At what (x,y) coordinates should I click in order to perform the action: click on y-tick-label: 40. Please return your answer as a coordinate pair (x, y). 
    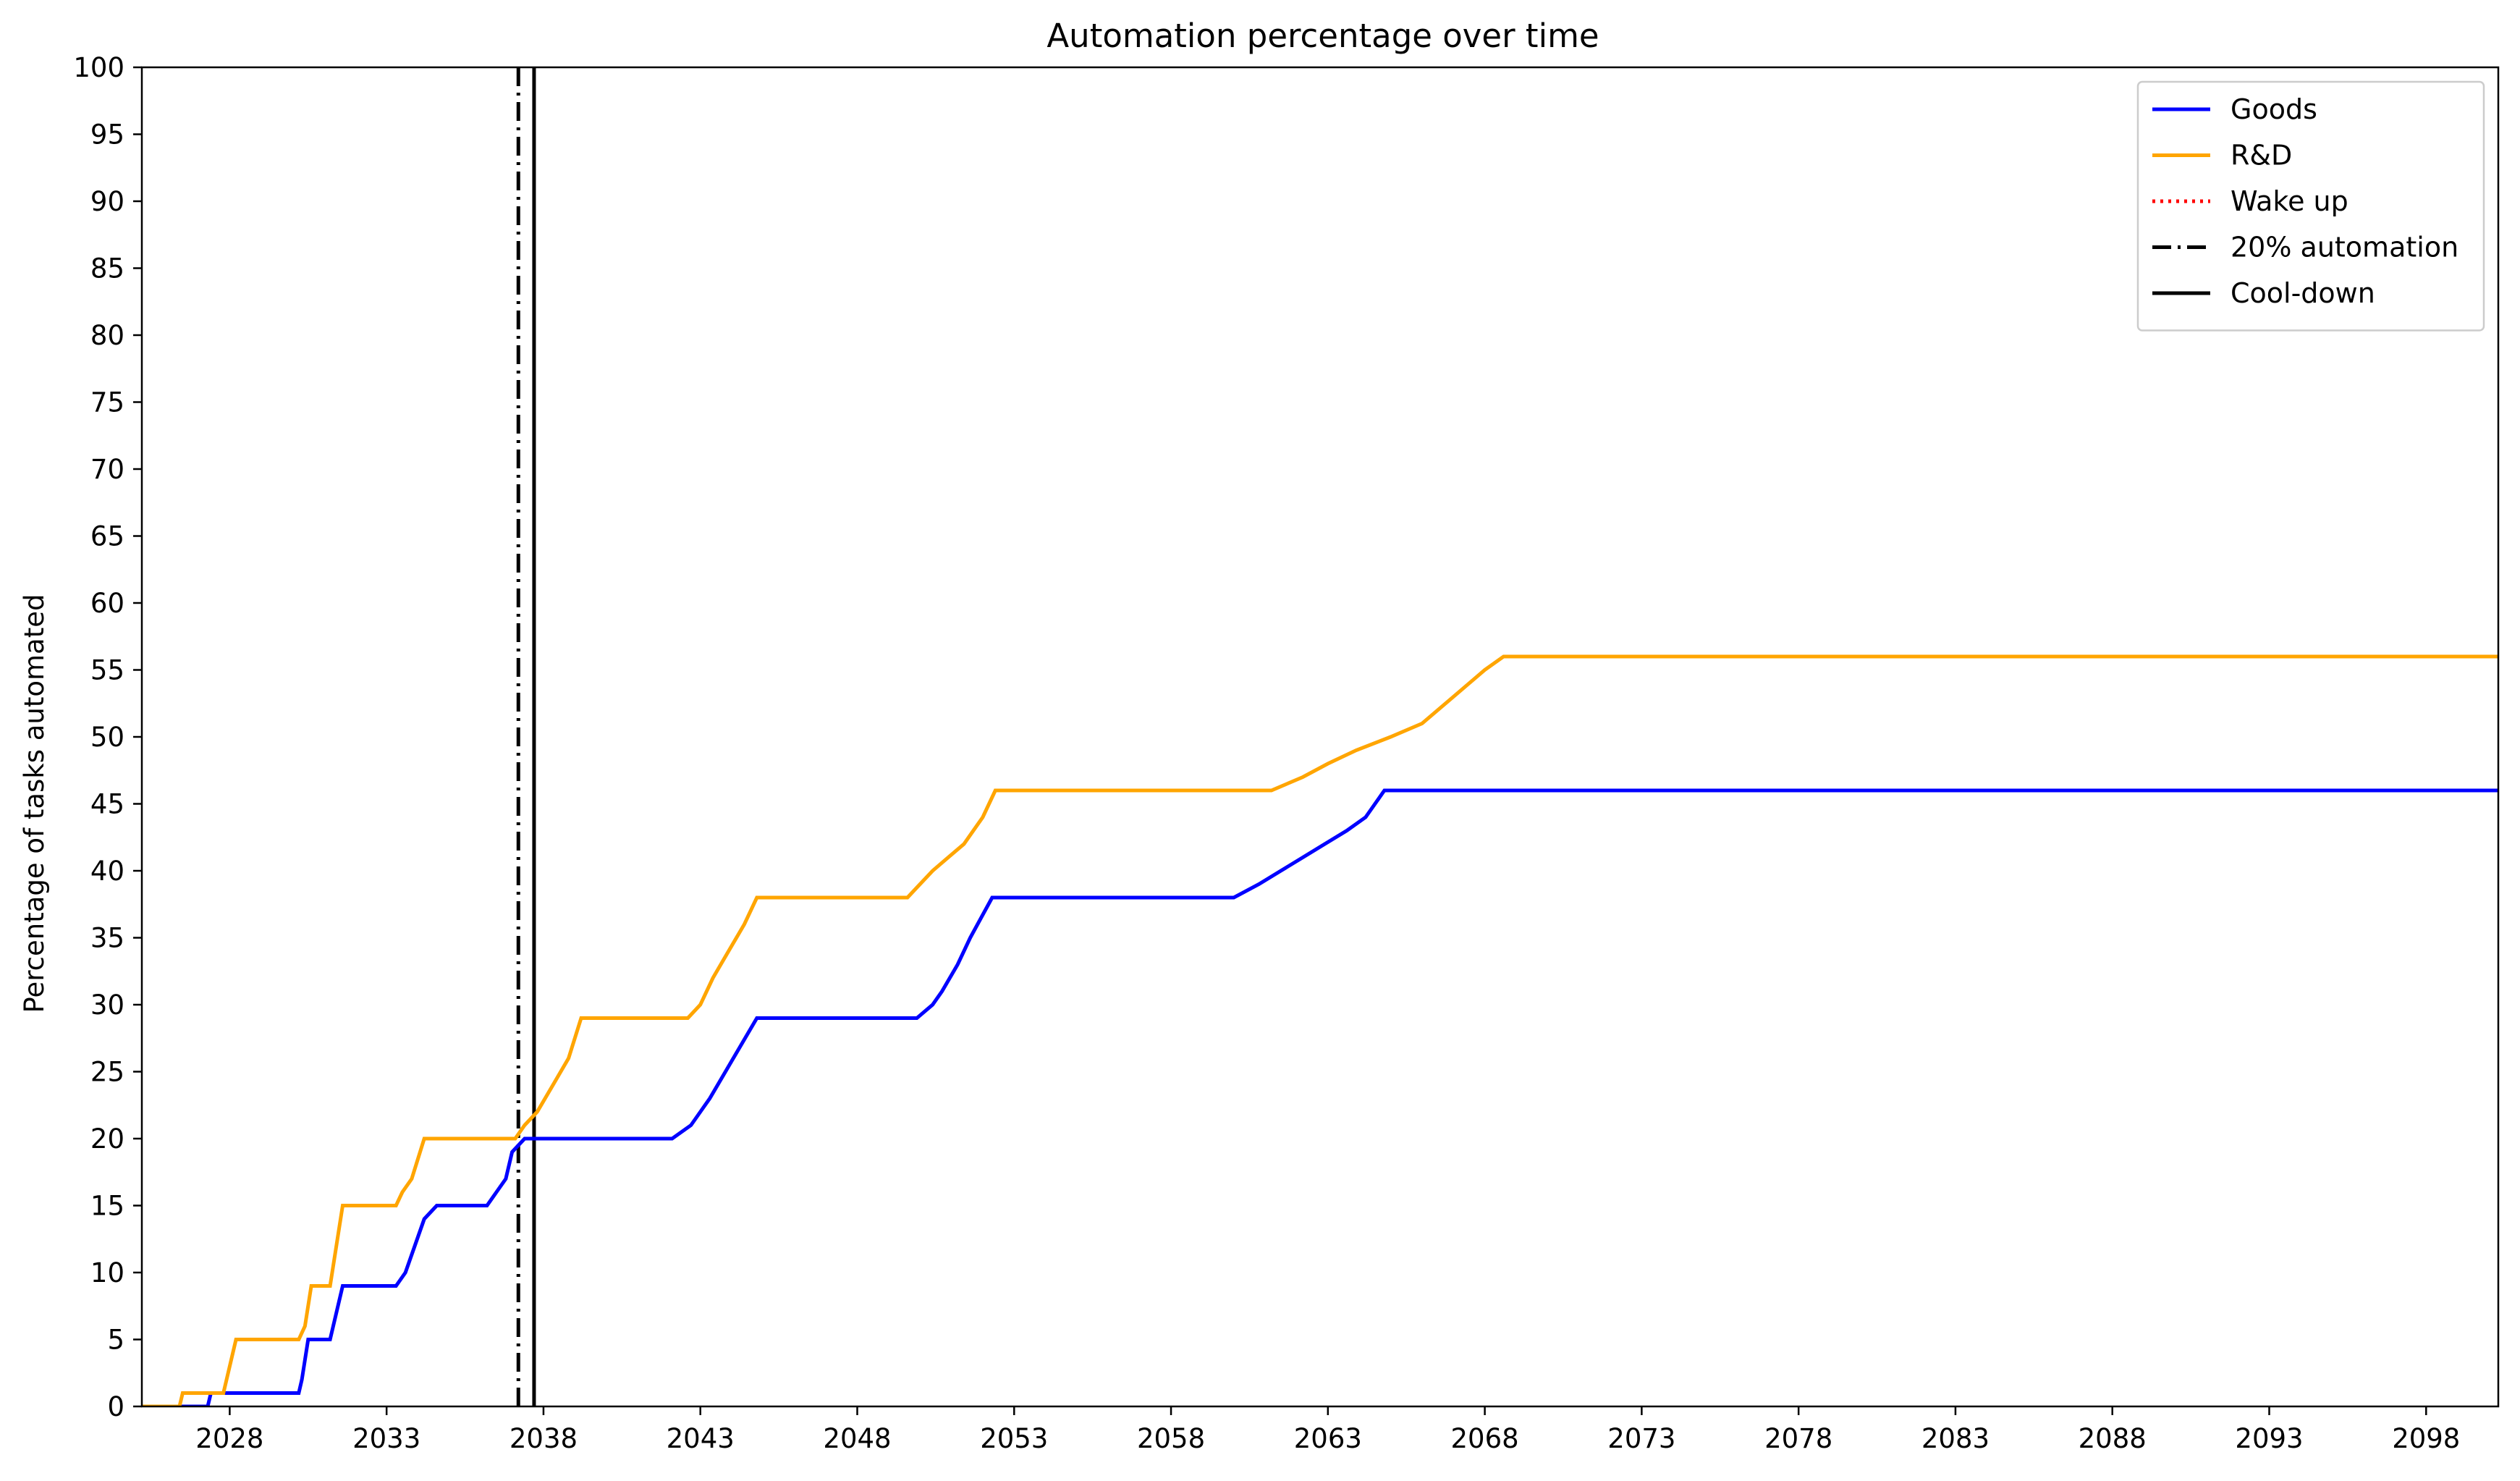
    Looking at the image, I should click on (107, 871).